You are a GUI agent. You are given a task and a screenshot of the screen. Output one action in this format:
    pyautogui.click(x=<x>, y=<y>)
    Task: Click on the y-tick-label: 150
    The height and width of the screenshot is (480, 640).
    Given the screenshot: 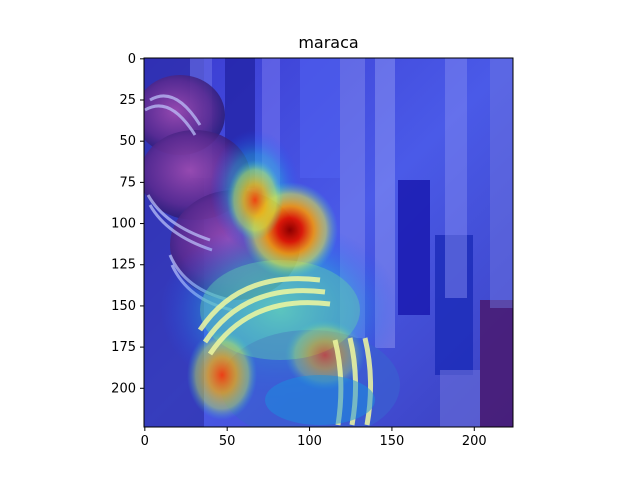 What is the action you would take?
    pyautogui.click(x=123, y=306)
    